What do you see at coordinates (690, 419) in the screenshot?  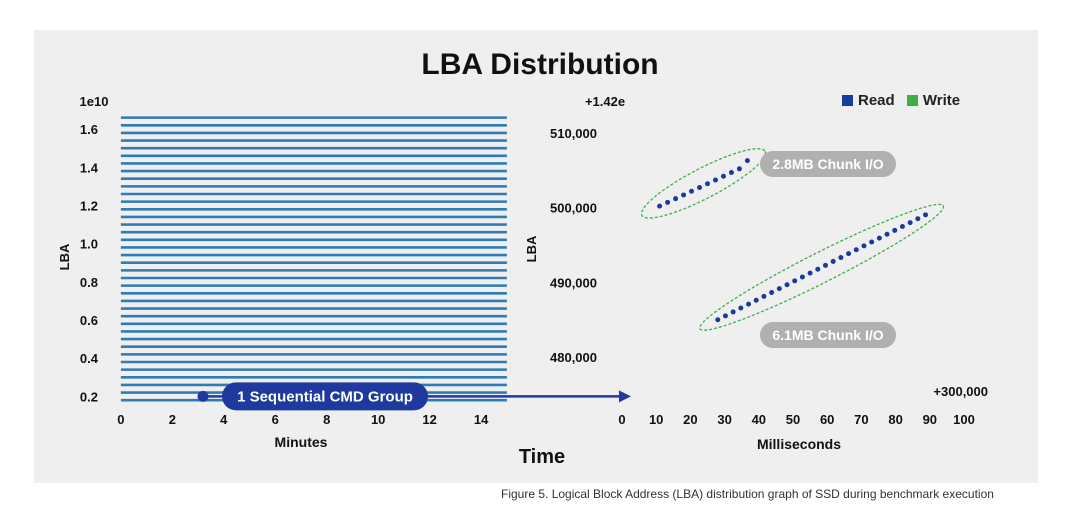 I see `right-x-tick-2: 20` at bounding box center [690, 419].